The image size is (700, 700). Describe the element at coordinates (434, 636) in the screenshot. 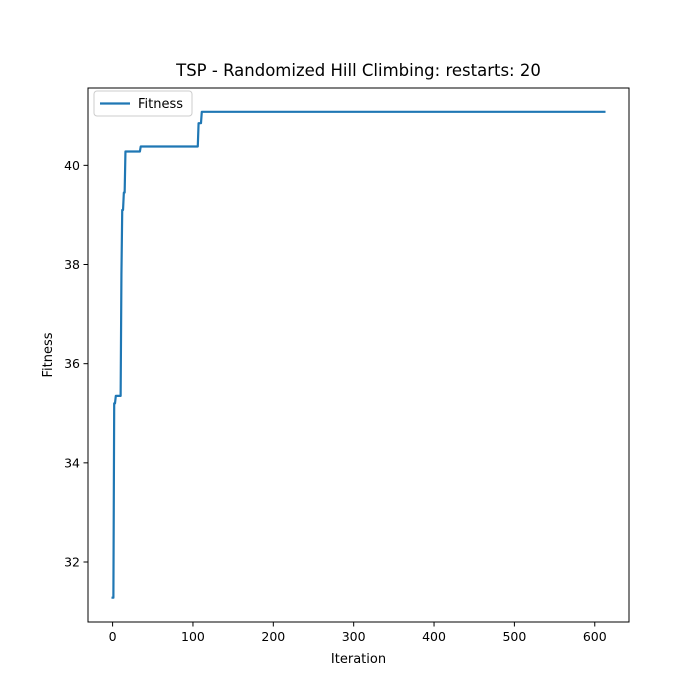

I see `x-tick-label: 400` at that location.